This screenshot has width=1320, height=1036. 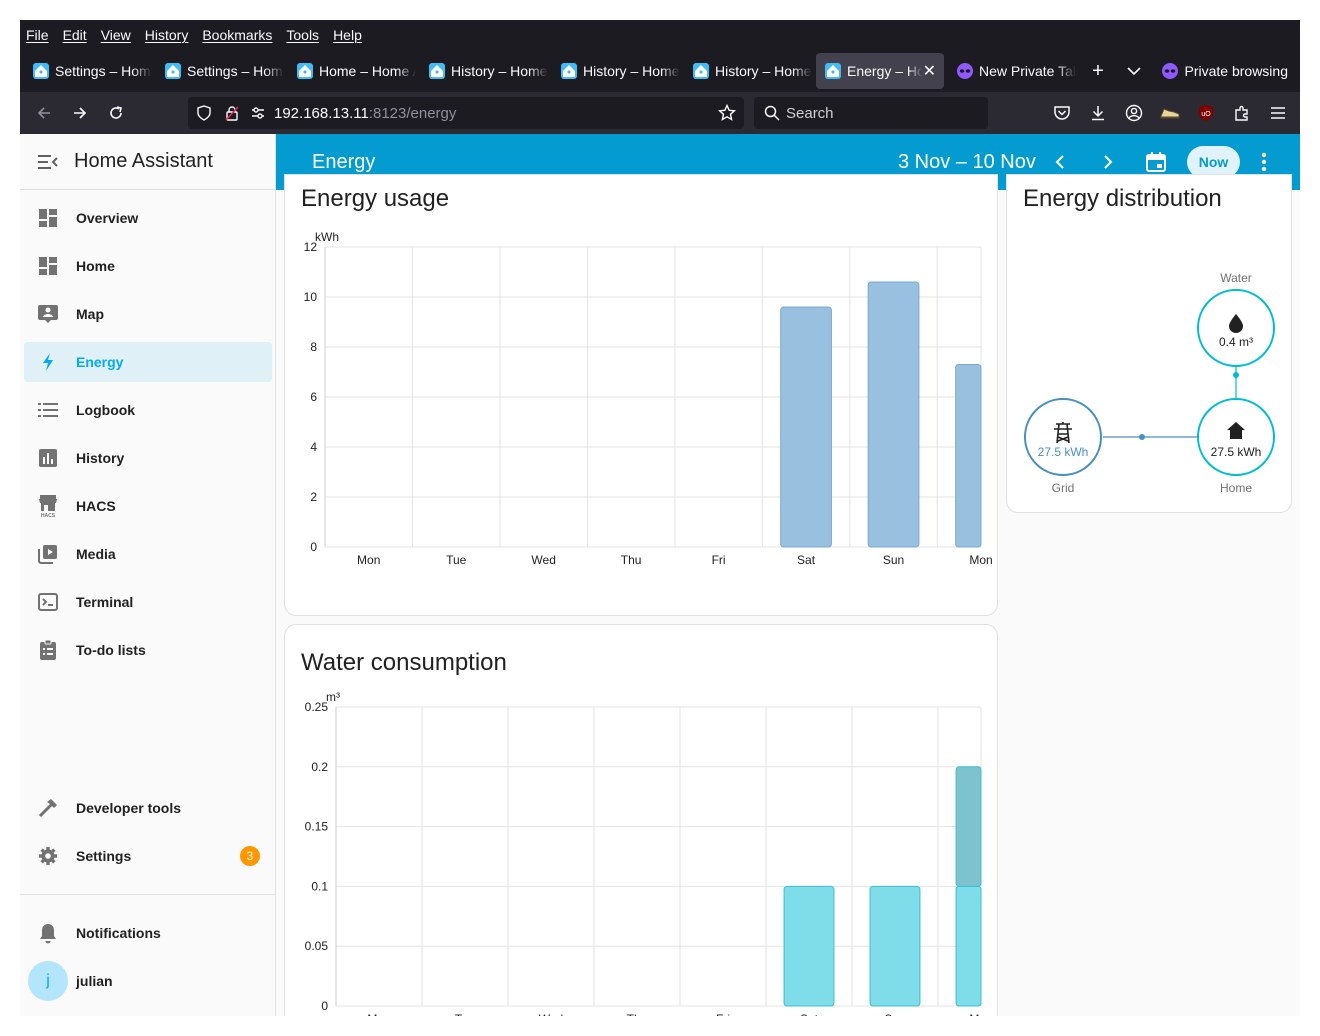 I want to click on menu-tools: Tools, so click(x=303, y=35).